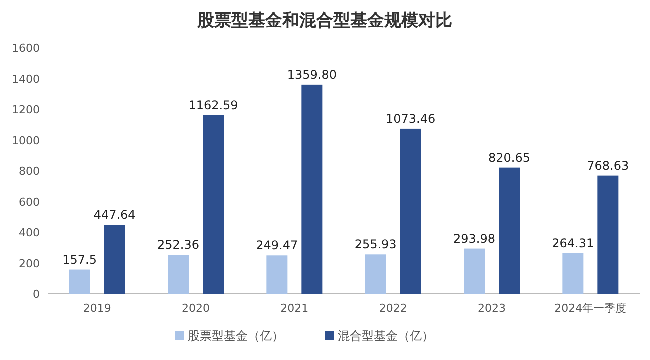 This screenshot has height=360, width=650. Describe the element at coordinates (573, 243) in the screenshot. I see `data-label: 264.31` at that location.